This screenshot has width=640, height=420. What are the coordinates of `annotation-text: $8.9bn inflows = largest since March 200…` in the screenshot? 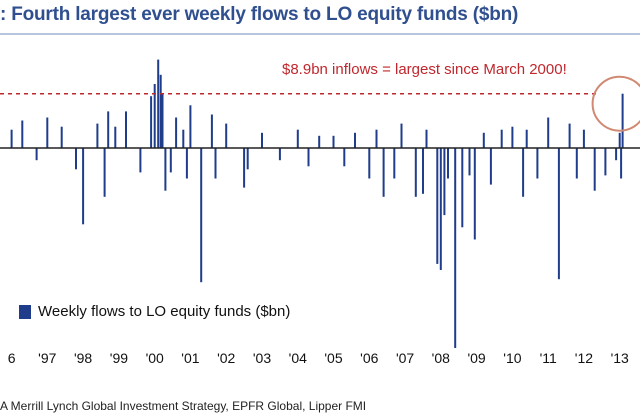 It's located at (424, 69).